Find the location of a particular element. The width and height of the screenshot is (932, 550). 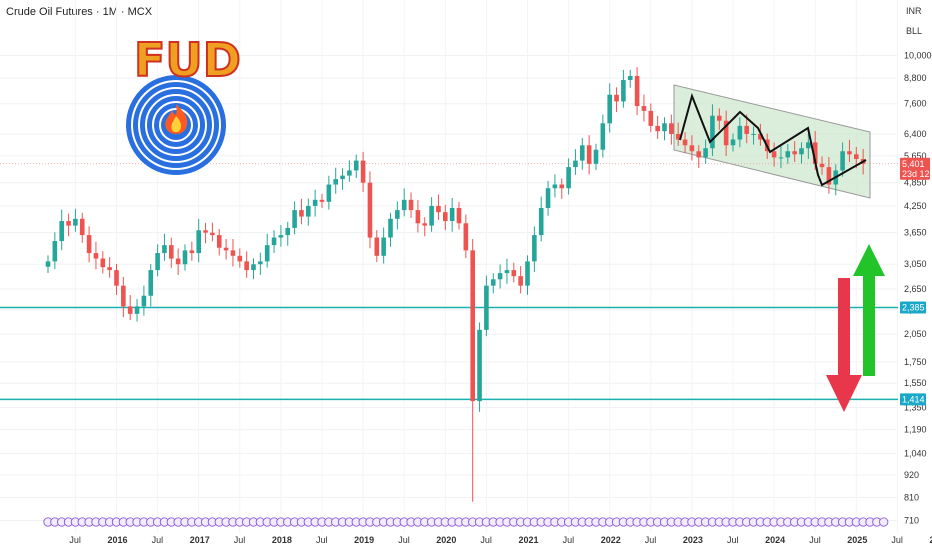

price-tick-label: 1,350 is located at coordinates (915, 408).